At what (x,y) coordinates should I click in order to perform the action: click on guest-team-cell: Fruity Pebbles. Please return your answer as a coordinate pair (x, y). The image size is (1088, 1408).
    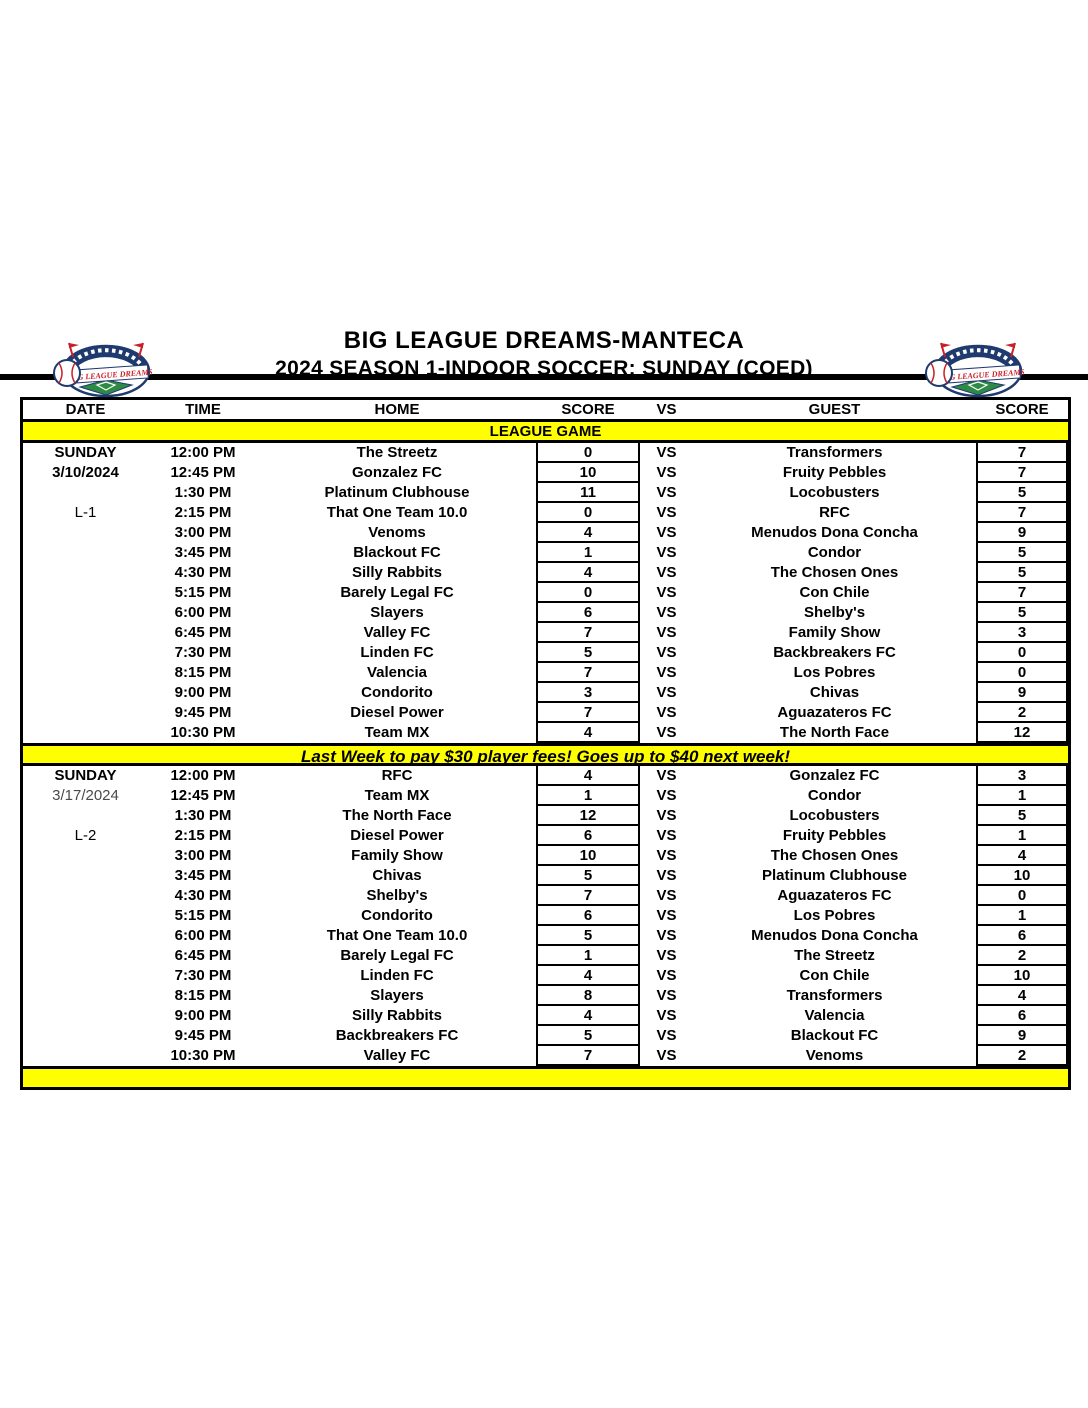
    Looking at the image, I should click on (834, 835).